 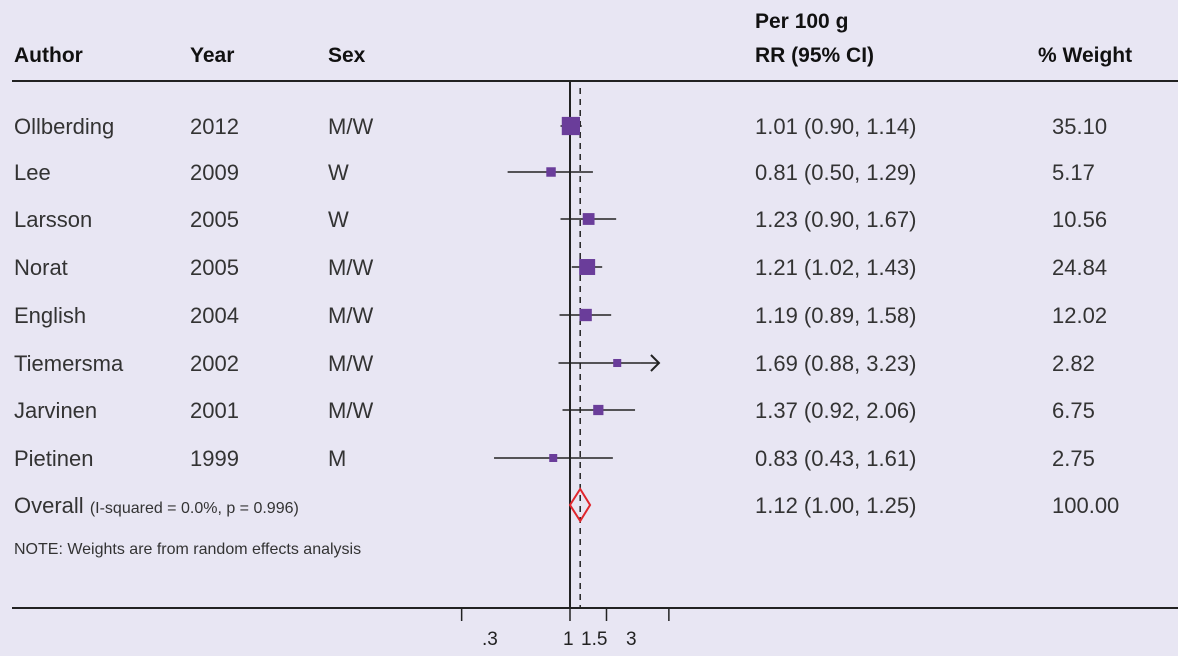 What do you see at coordinates (1073, 458) in the screenshot?
I see `weight-cell: 2.75` at bounding box center [1073, 458].